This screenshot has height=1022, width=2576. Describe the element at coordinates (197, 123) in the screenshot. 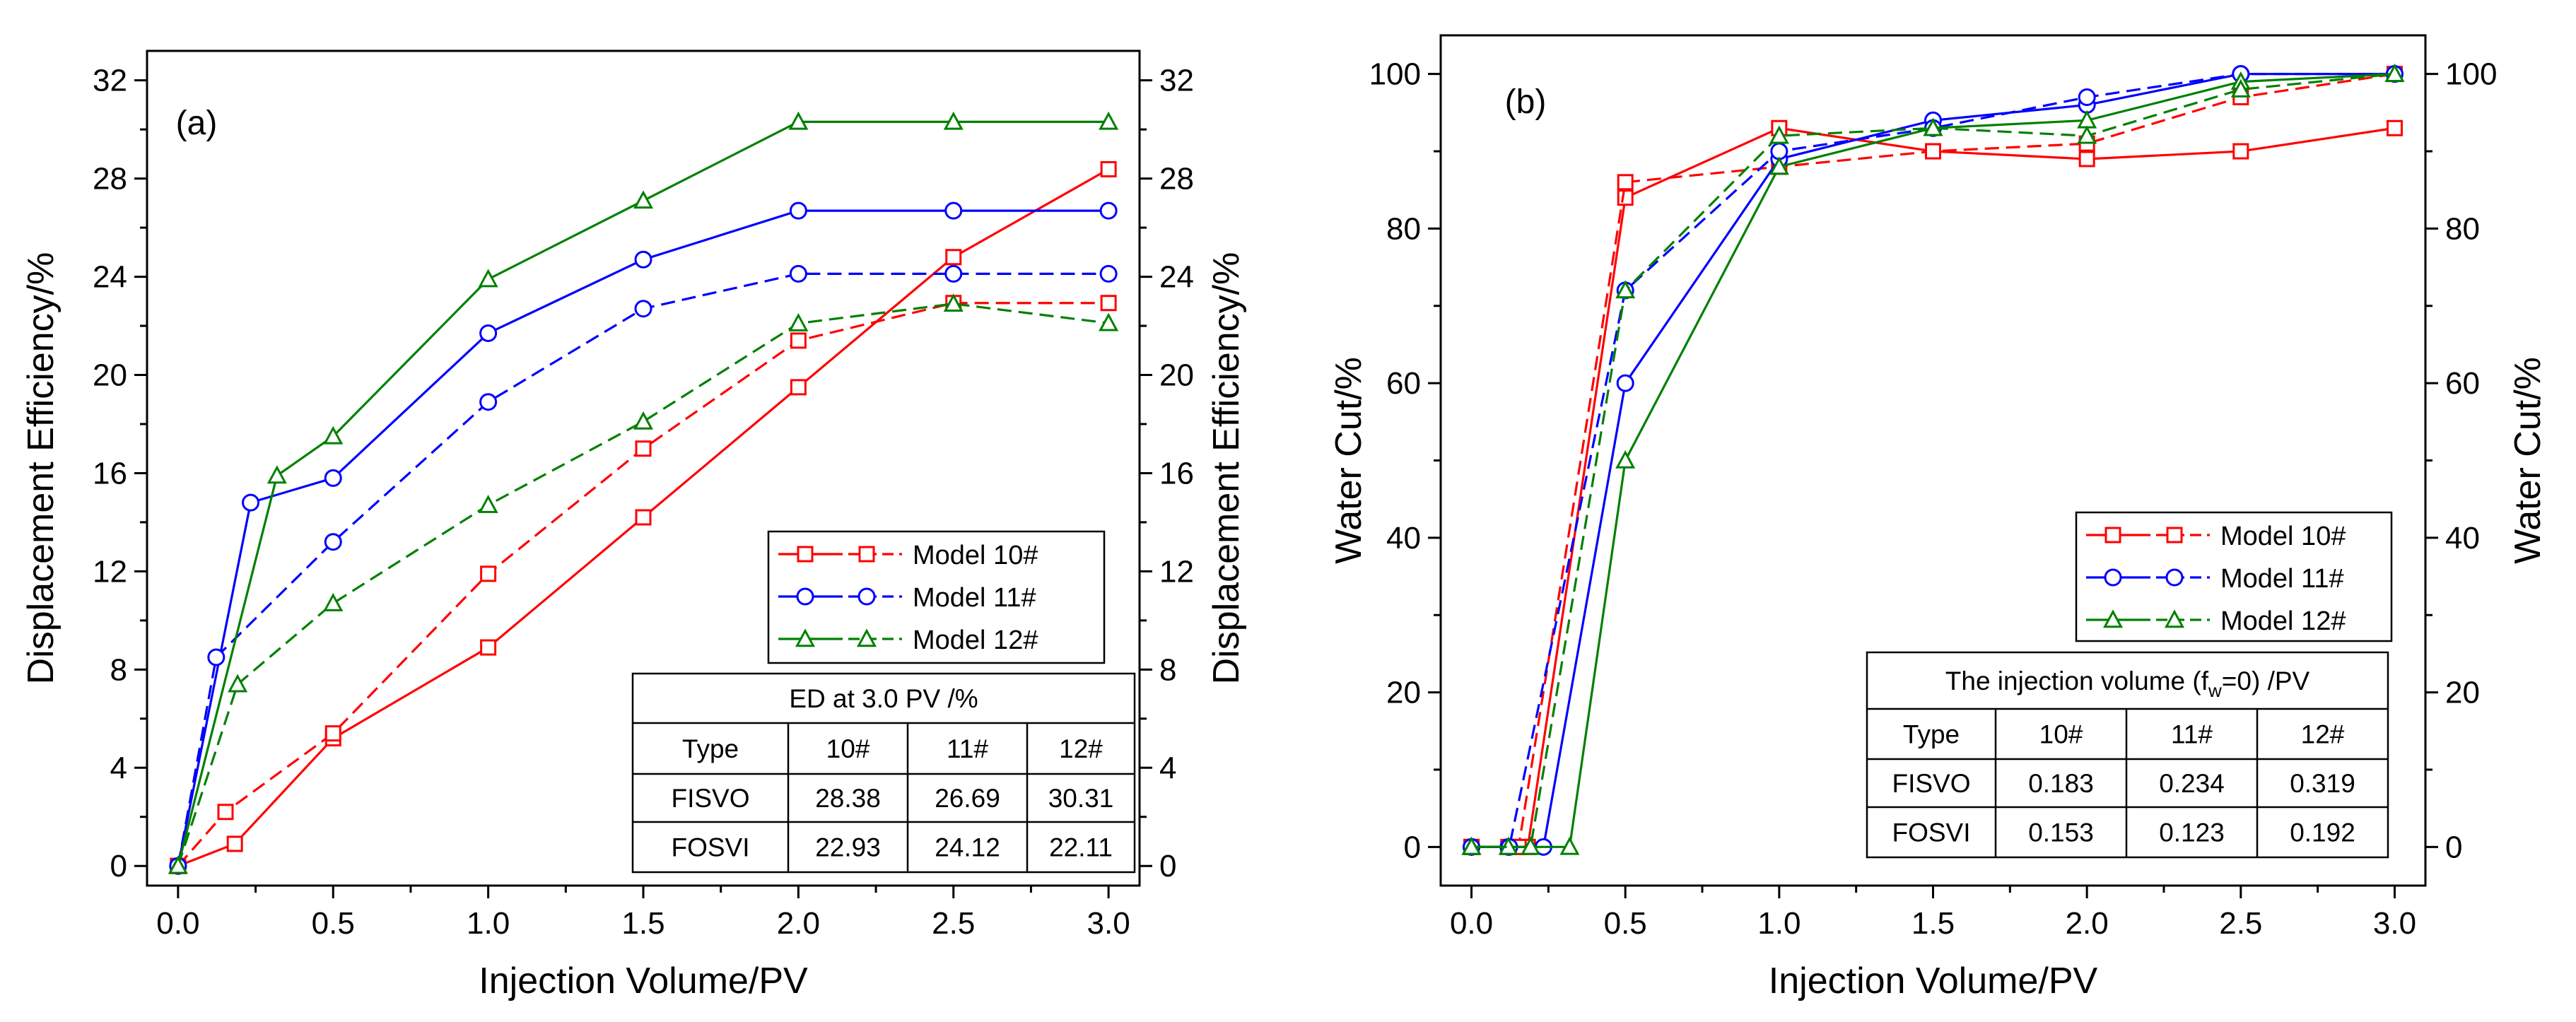

I see `panel-label: (a)` at that location.